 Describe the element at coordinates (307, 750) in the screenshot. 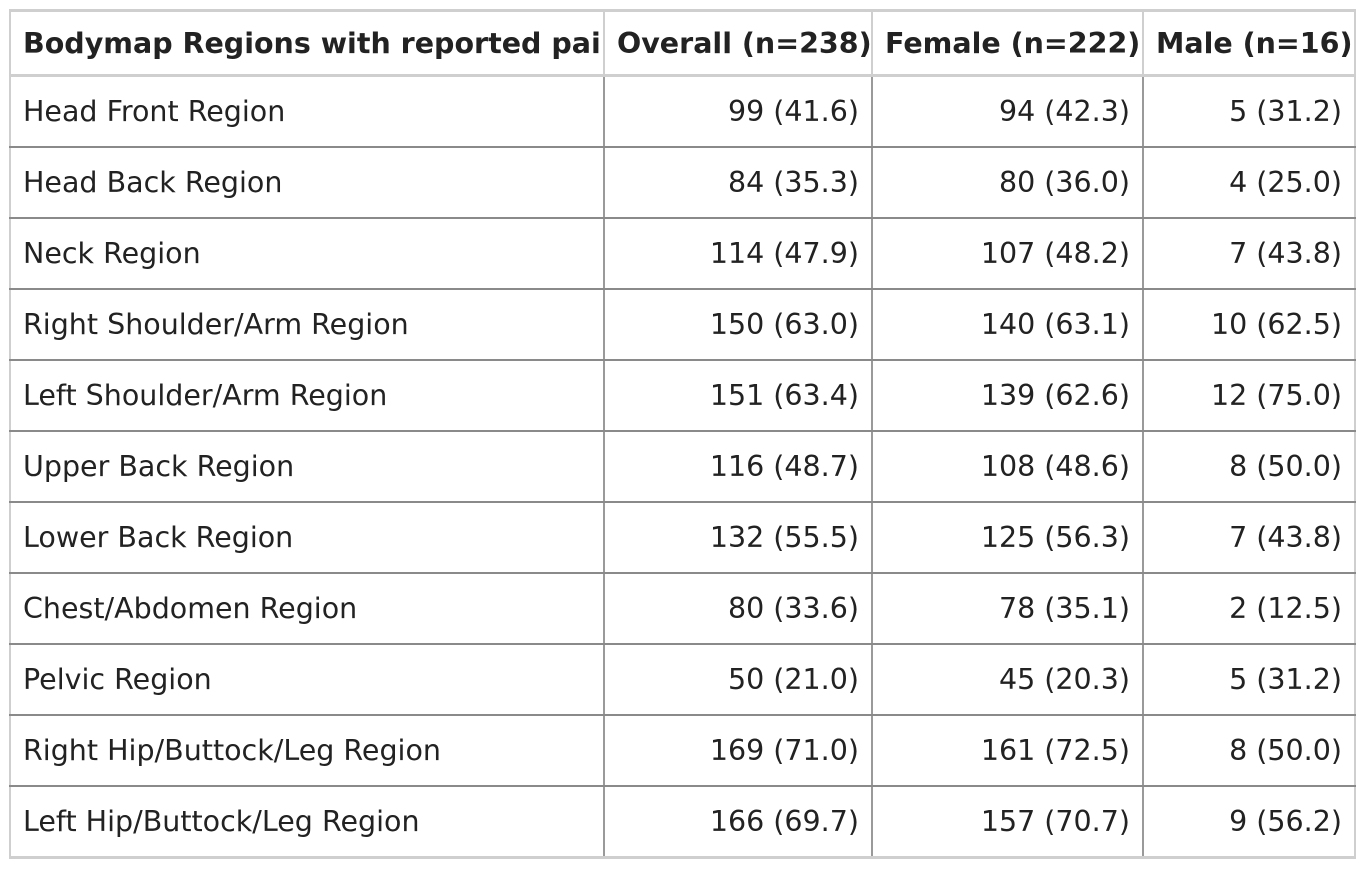

I see `region-cell: Right Hip/Buttock/Leg Region` at that location.